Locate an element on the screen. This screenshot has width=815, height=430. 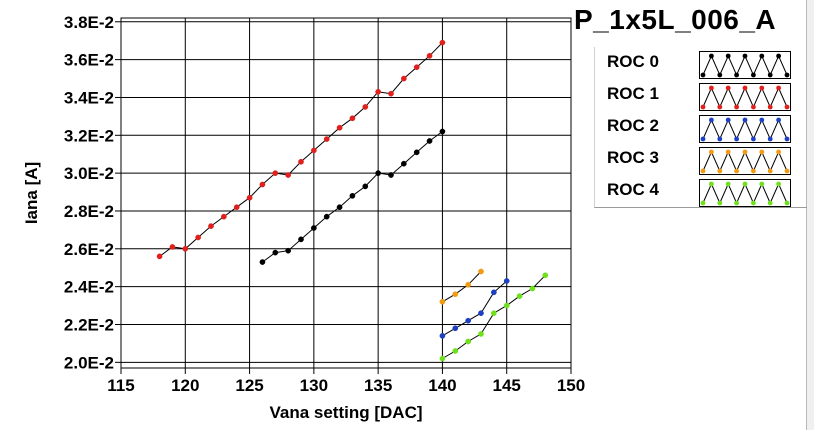
x-tick-label: 140 is located at coordinates (442, 385).